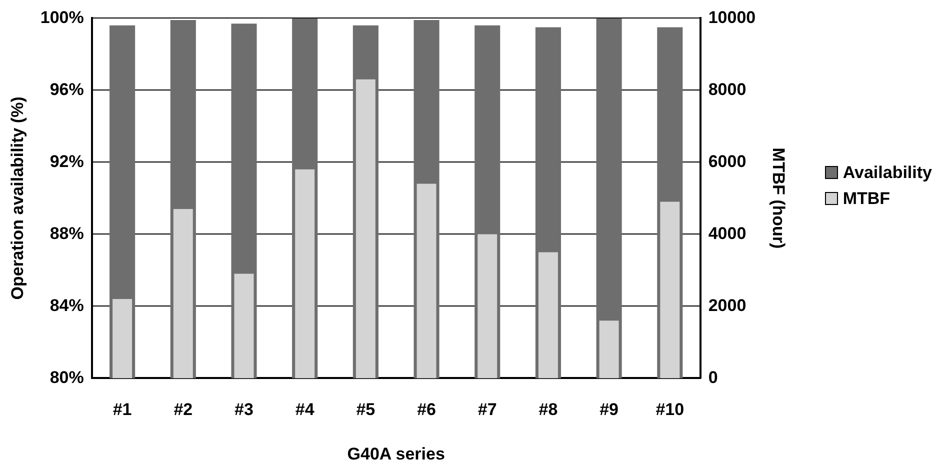 The image size is (942, 473). I want to click on y2-tick-label: 10000, so click(732, 17).